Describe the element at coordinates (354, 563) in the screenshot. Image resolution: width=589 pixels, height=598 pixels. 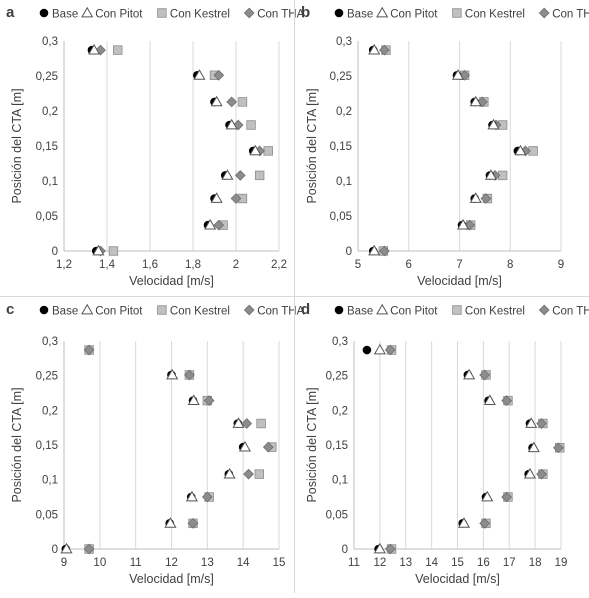
I see `x-tick-label: 11` at that location.